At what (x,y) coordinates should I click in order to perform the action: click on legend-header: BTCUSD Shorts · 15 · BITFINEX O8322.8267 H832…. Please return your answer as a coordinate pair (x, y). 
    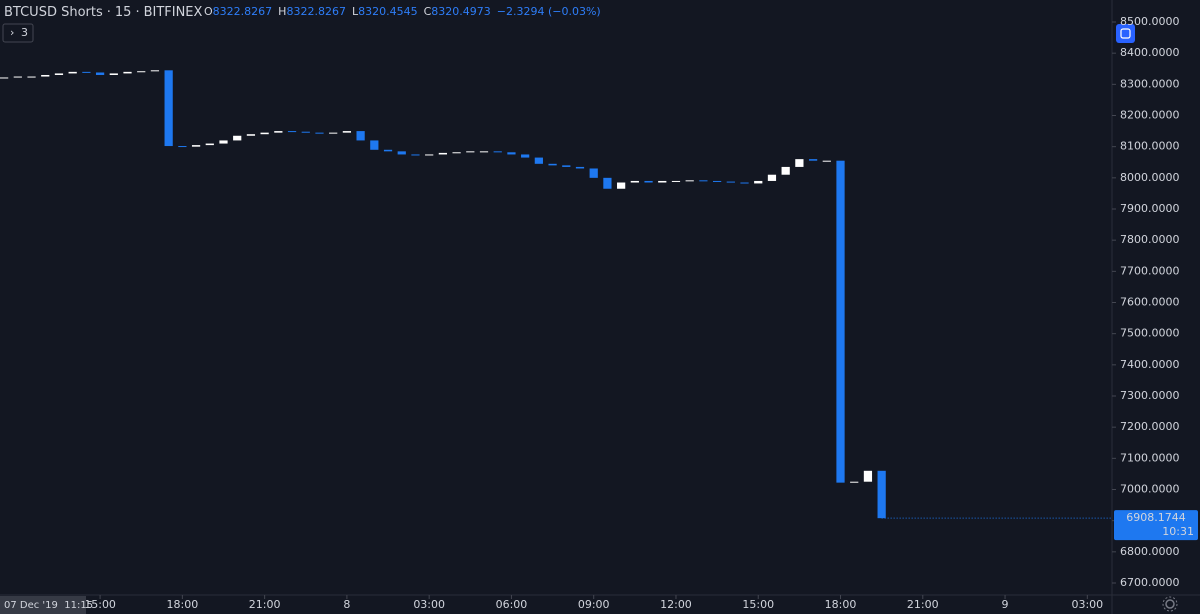
    Looking at the image, I should click on (302, 12).